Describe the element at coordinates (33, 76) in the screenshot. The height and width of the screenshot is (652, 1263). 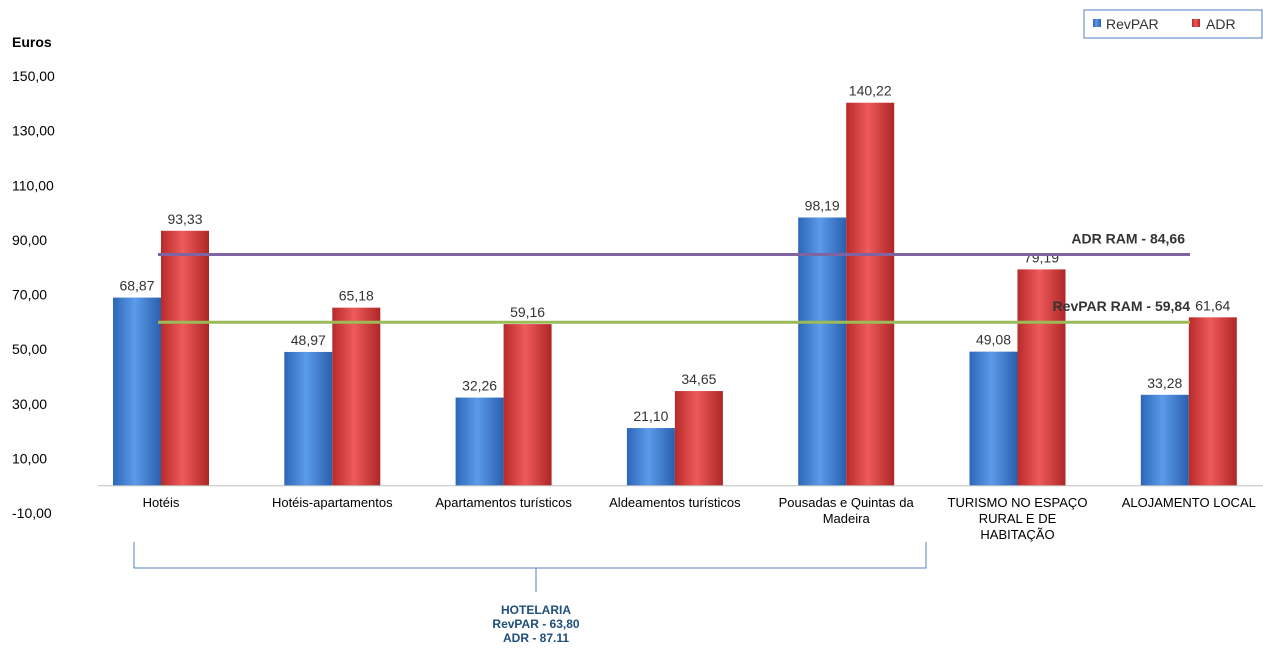
I see `y-tick-label: 150,00` at that location.